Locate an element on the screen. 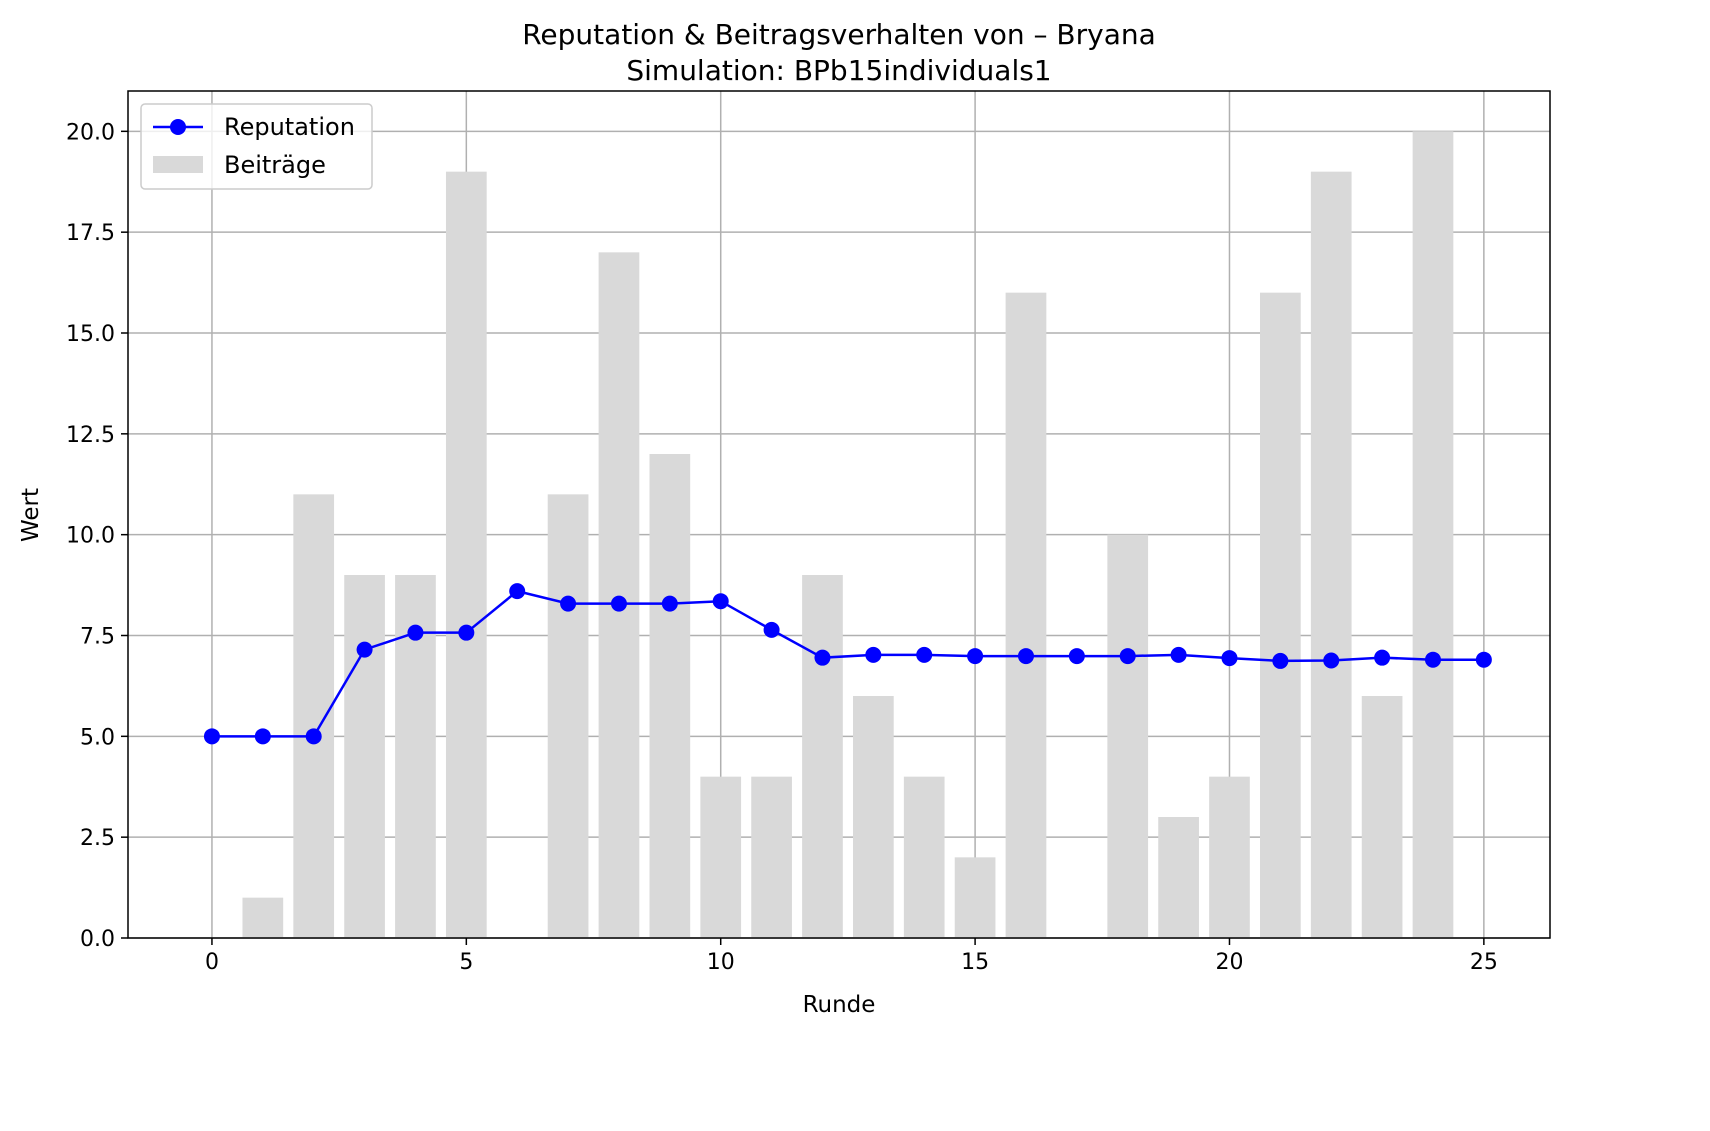 This screenshot has width=1710, height=1131. x-axis-ticks: 0 5 10 15 20 25 is located at coordinates (851, 956).